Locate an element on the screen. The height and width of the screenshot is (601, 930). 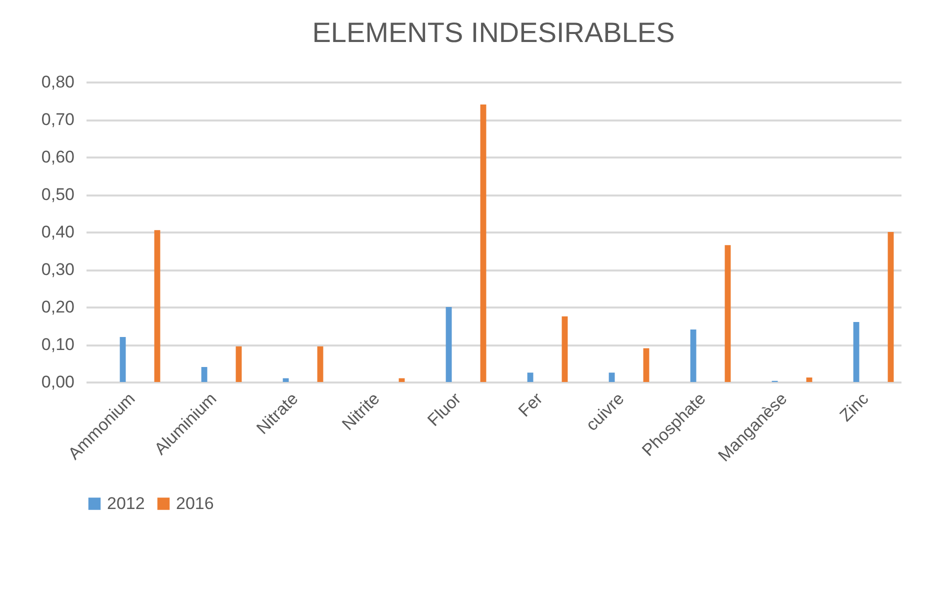
y-tick-label: 0,00 is located at coordinates (57, 382).